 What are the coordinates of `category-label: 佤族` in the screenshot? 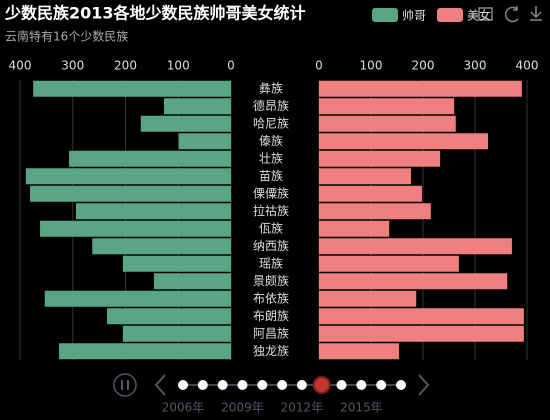 It's located at (271, 228).